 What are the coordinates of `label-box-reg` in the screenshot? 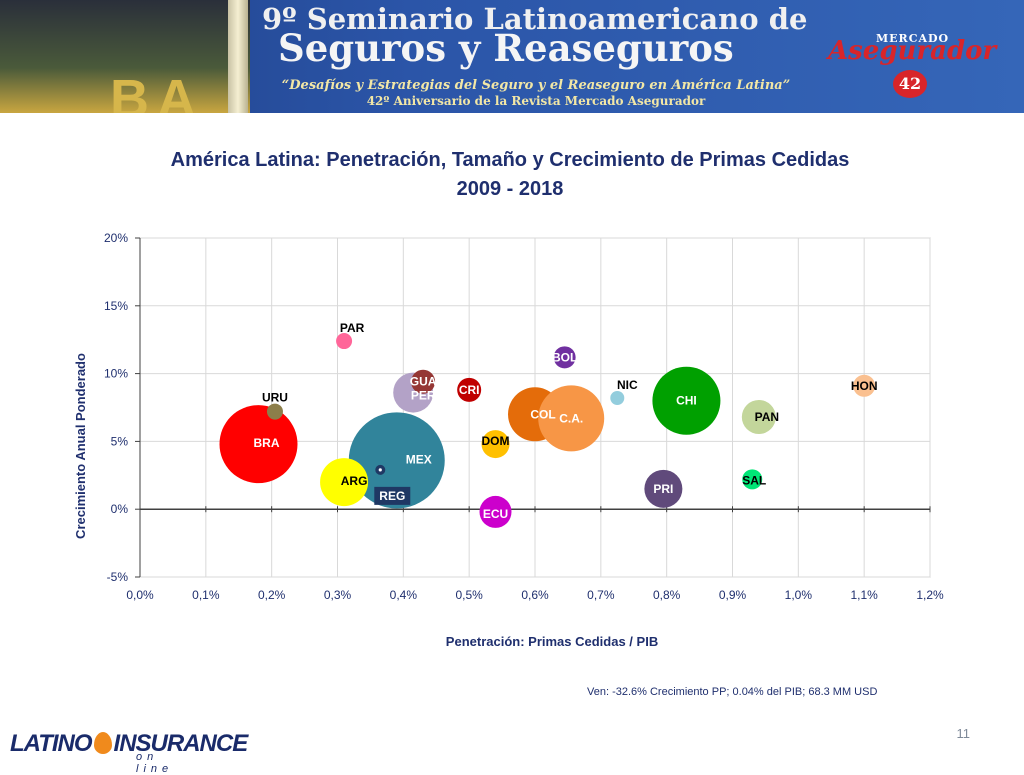 It's located at (392, 495).